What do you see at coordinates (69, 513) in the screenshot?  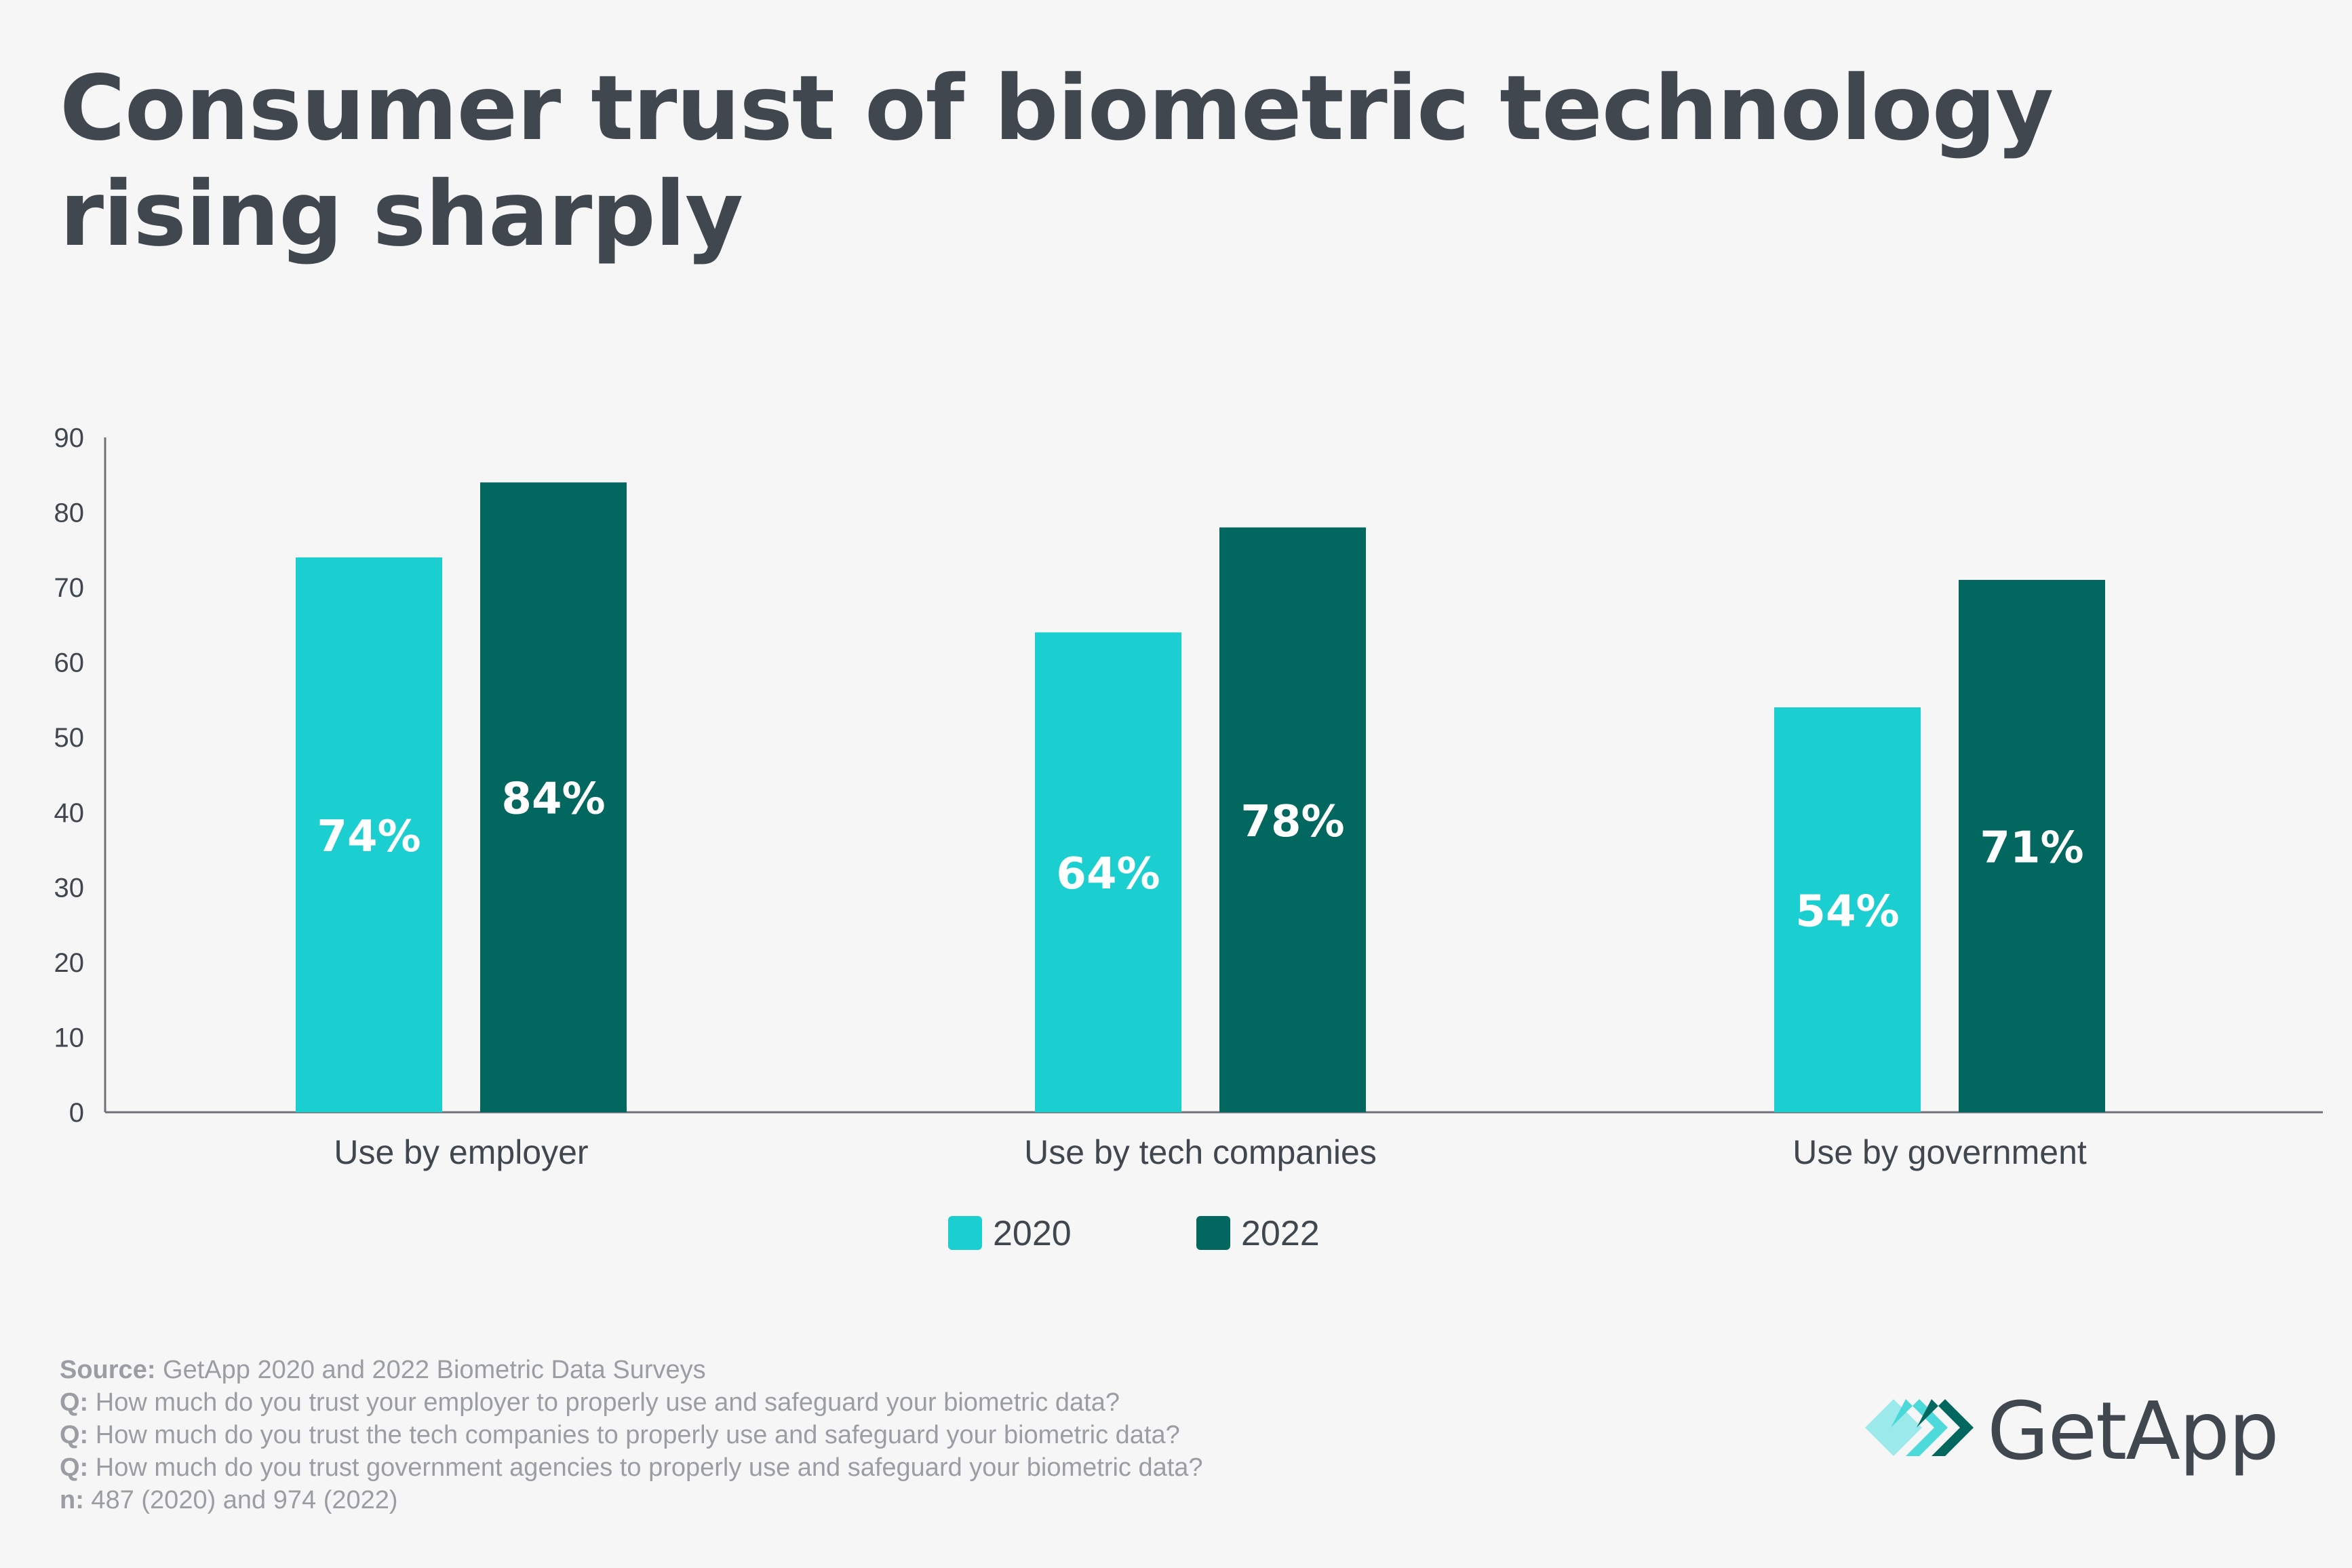 I see `y-tick-label: 80` at bounding box center [69, 513].